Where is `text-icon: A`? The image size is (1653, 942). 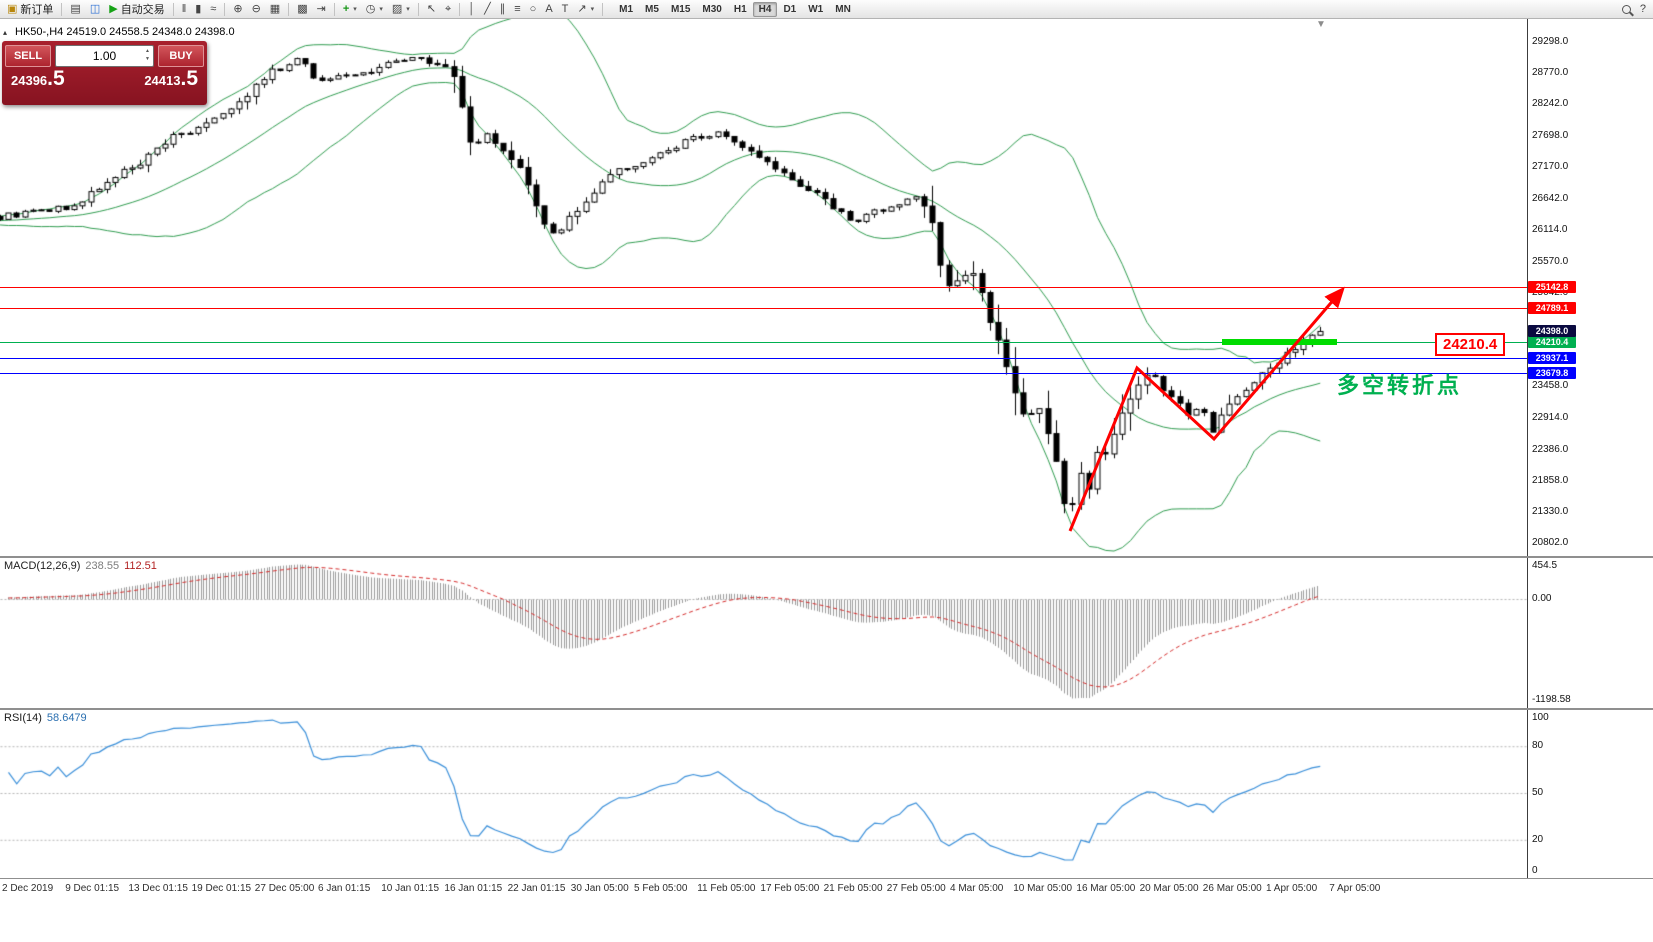
text-icon: A is located at coordinates (549, 8).